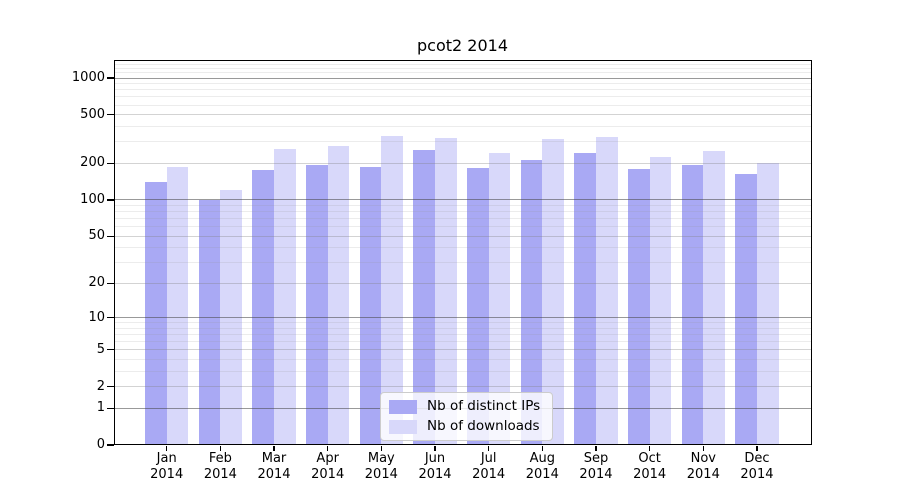  What do you see at coordinates (638, 307) in the screenshot?
I see `bar-distinct-ips-oct` at bounding box center [638, 307].